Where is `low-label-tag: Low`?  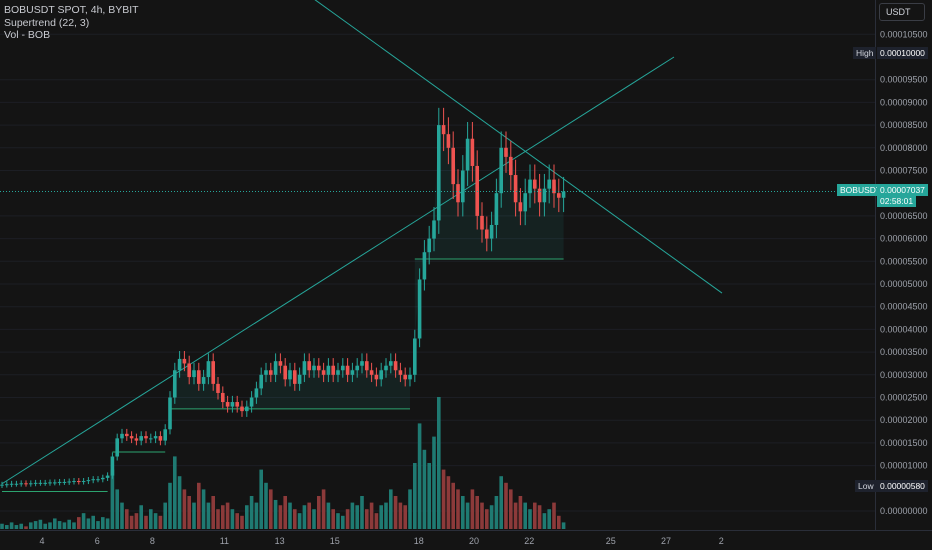 low-label-tag: Low is located at coordinates (866, 486).